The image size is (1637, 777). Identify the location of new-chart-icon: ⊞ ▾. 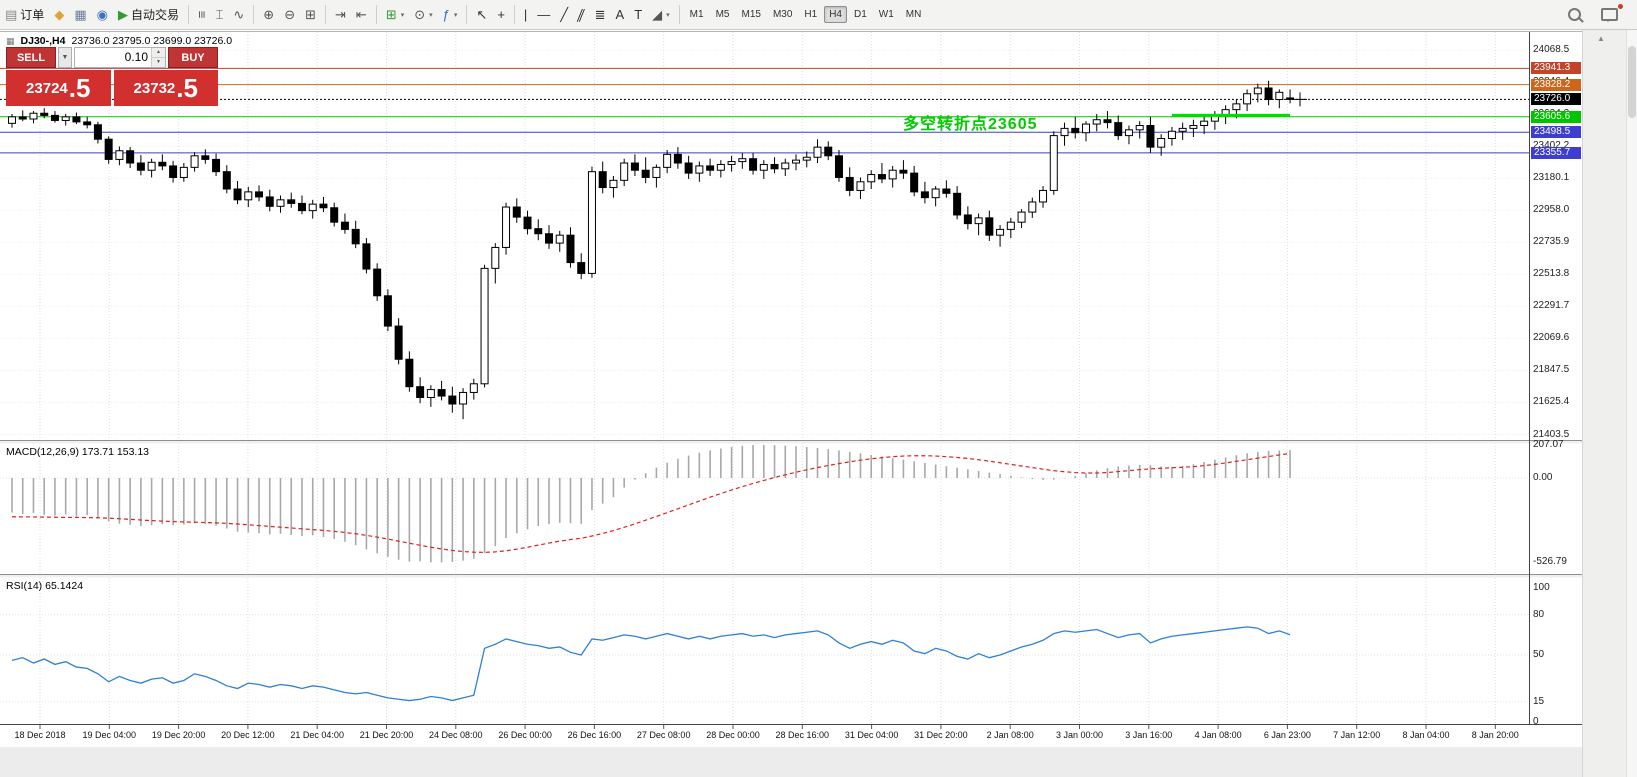
(395, 15).